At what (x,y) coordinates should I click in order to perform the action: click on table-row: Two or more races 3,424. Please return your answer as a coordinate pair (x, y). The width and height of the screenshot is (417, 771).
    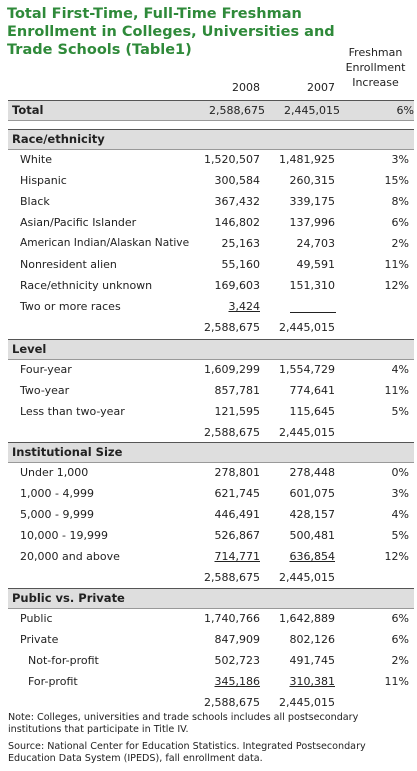
    Looking at the image, I should click on (208, 307).